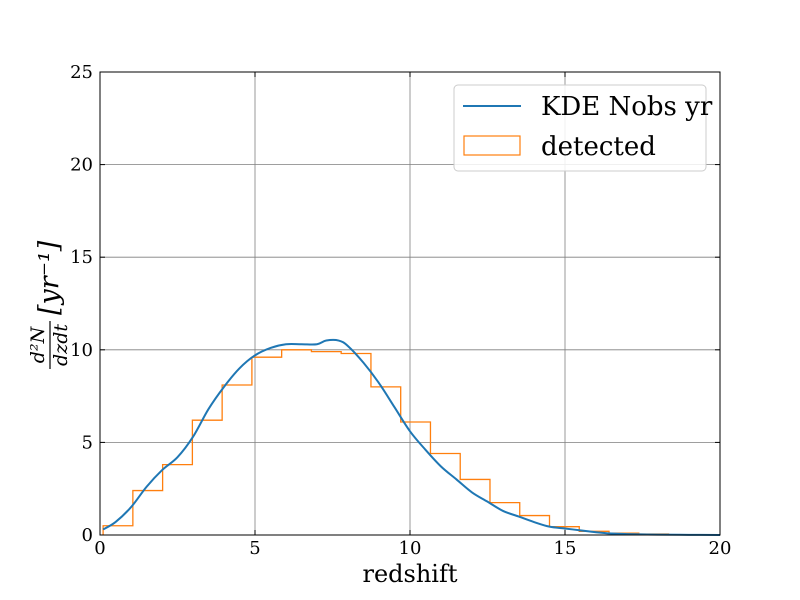  Describe the element at coordinates (49, 277) in the screenshot. I see `y-axis-label-unit: [yr⁻¹]` at that location.